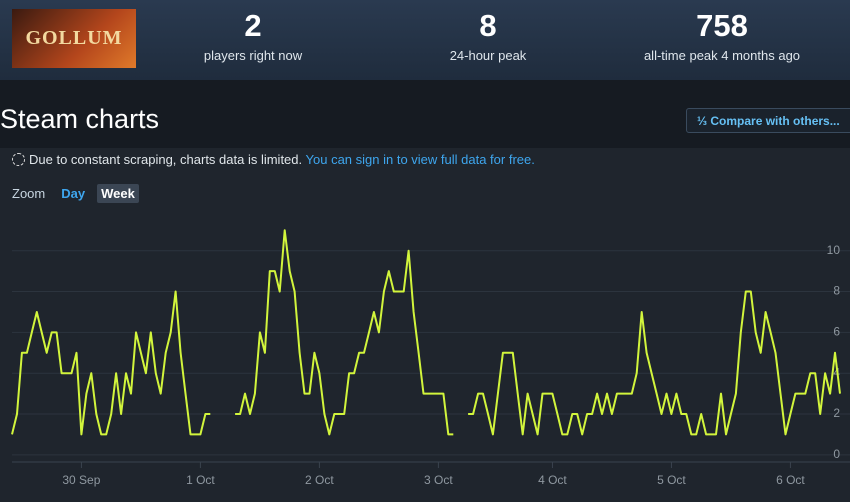  I want to click on stat-value: 758, so click(722, 25).